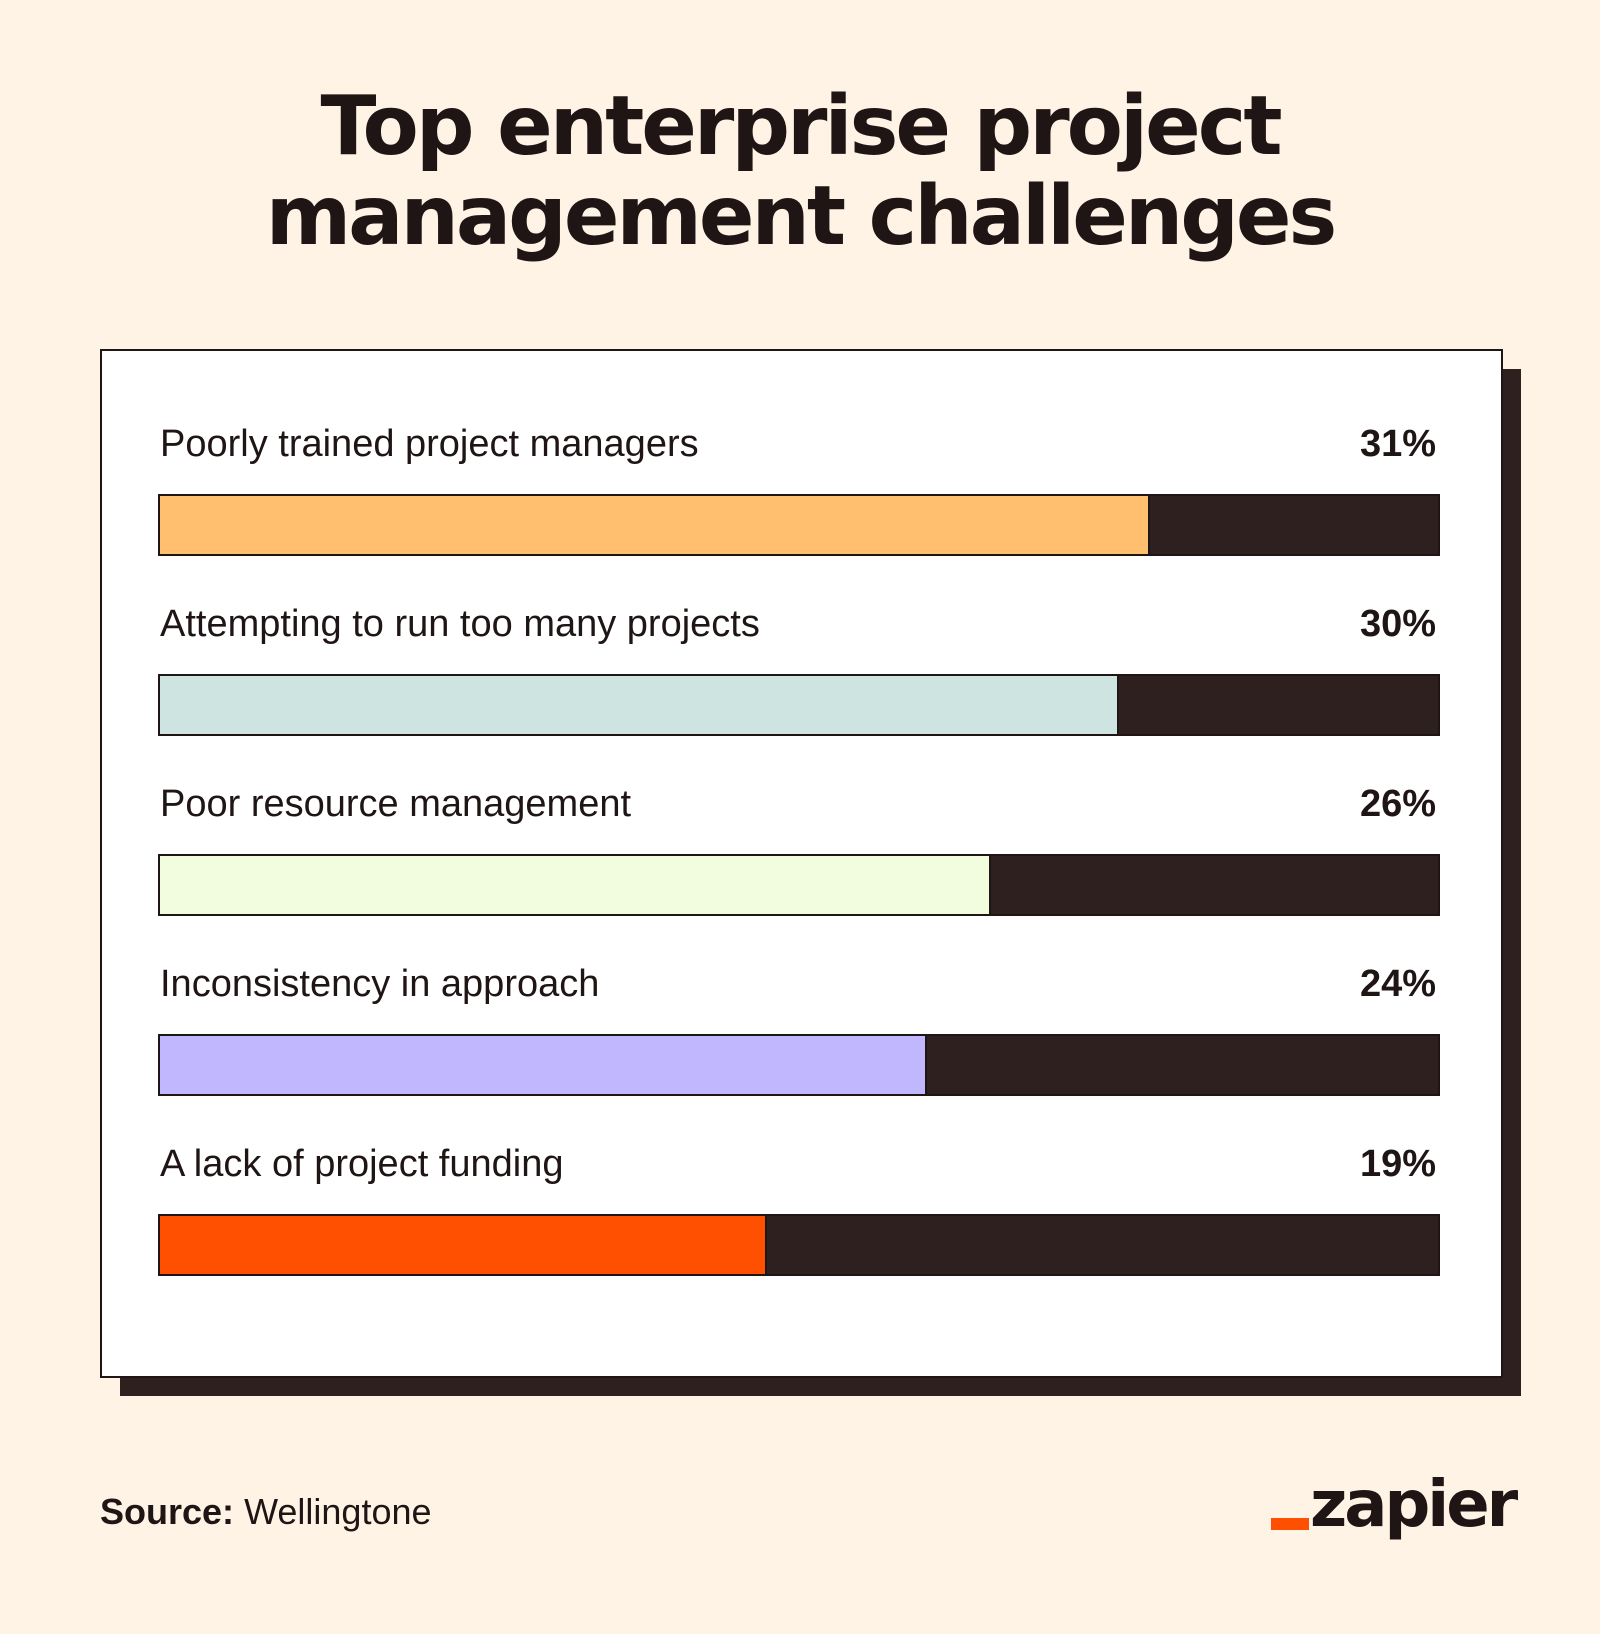  I want to click on category-label: Inconsistency in approach, so click(380, 984).